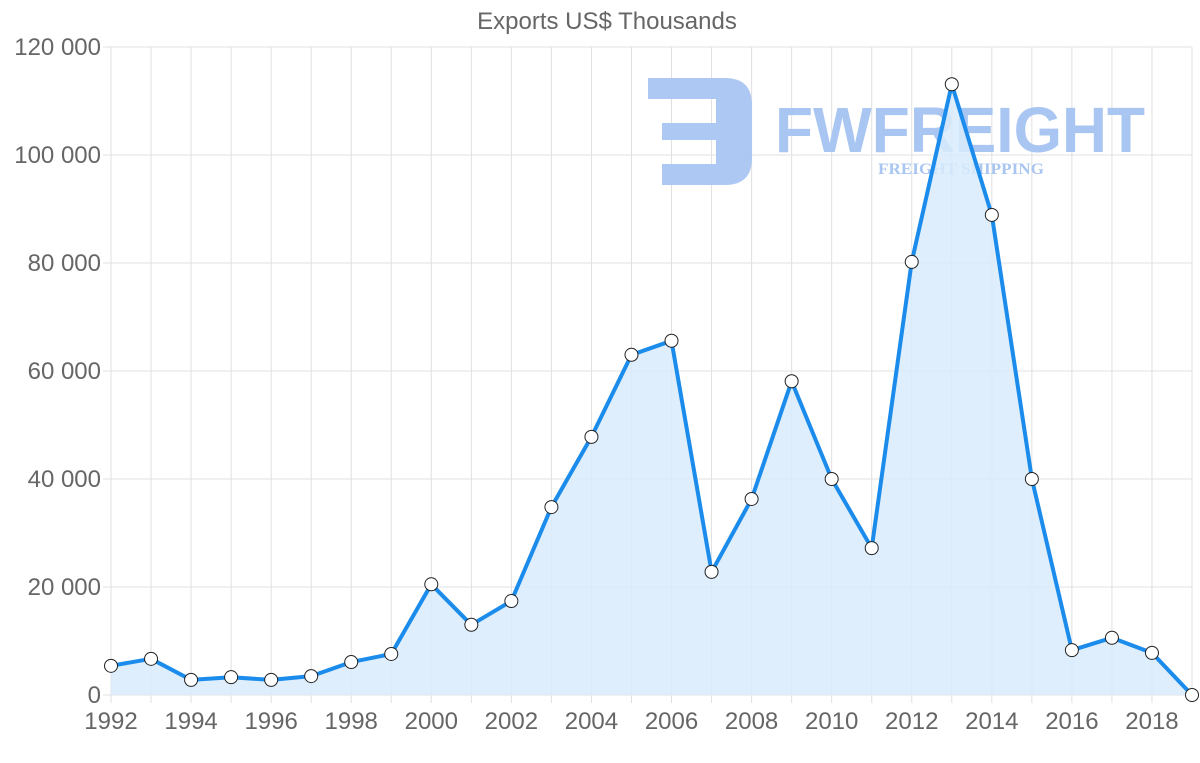 The height and width of the screenshot is (763, 1200). I want to click on x-tick-label: 1998, so click(351, 721).